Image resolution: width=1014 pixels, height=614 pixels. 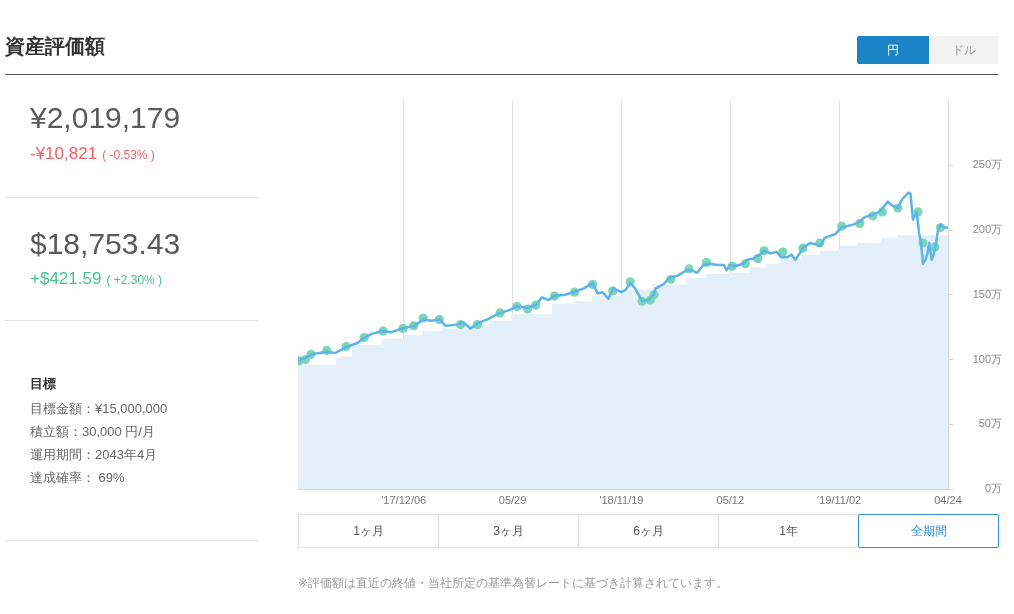 What do you see at coordinates (513, 583) in the screenshot?
I see `text: ※評価額は直近の終値・当社所定の基準為替レートに基づき計算されています。` at bounding box center [513, 583].